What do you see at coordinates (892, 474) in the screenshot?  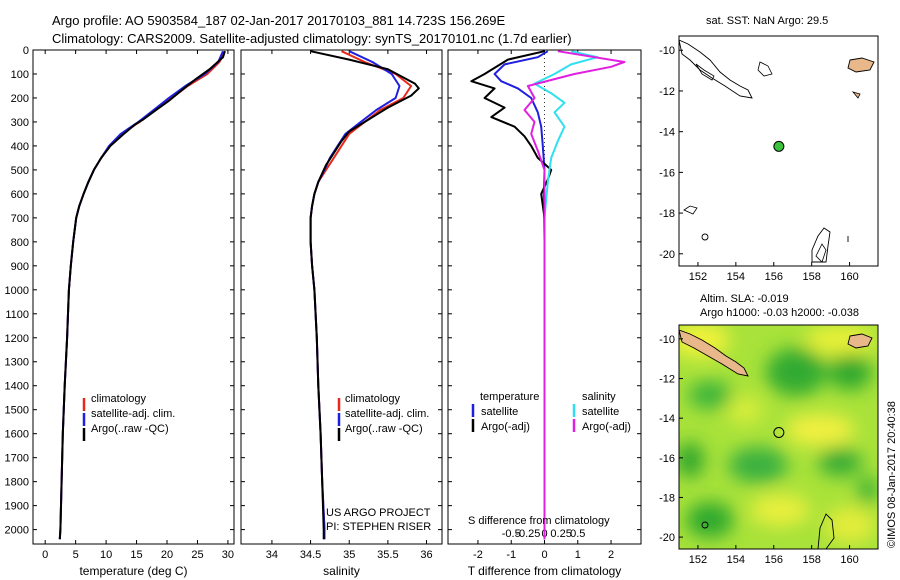 I see `credit-label: ©IMOS 08-Jan-2017 20:40:38` at bounding box center [892, 474].